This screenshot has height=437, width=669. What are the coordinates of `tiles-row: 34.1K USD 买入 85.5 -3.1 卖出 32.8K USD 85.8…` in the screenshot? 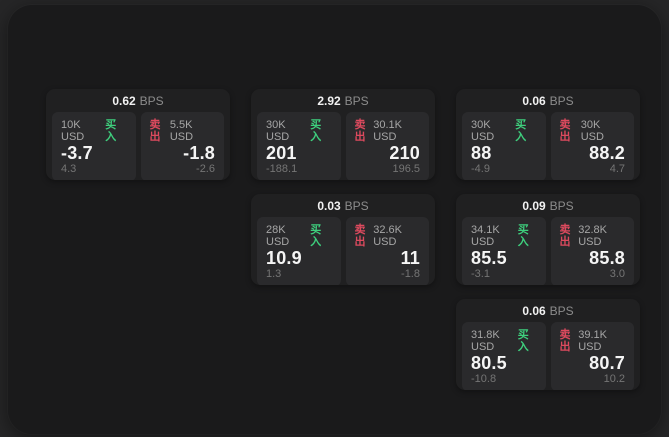 It's located at (548, 251).